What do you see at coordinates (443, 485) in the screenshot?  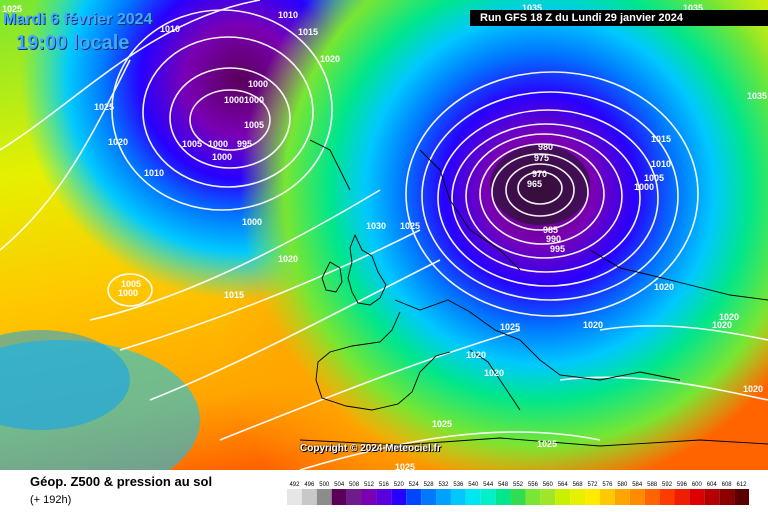 I see `legend-tick-label: 532` at bounding box center [443, 485].